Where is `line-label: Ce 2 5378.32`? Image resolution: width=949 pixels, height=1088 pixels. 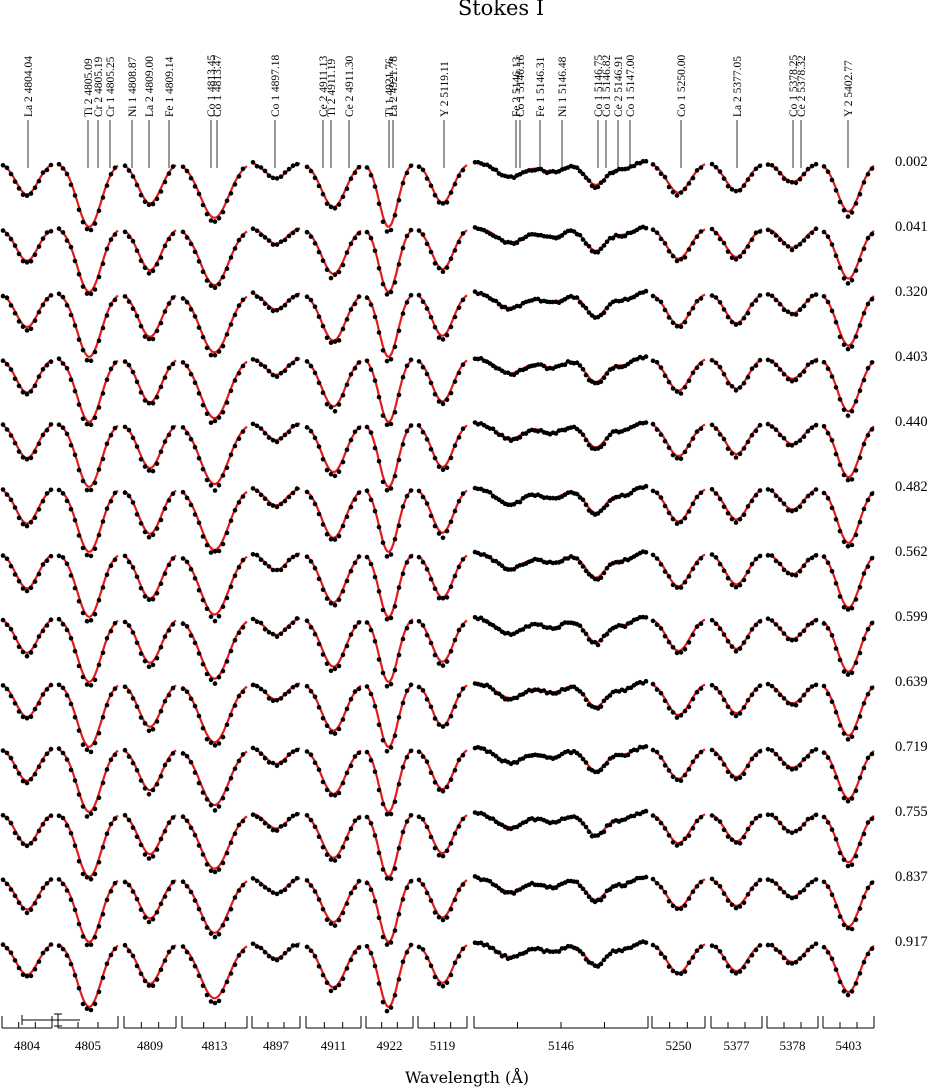 line-label: Ce 2 5378.32 is located at coordinates (802, 86).